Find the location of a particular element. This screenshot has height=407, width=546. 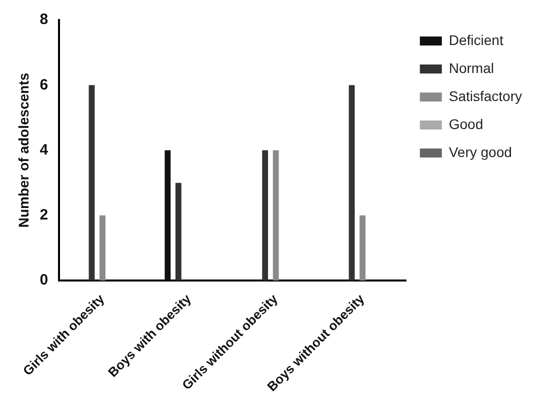

y-tick-label: 6 is located at coordinates (44, 85).